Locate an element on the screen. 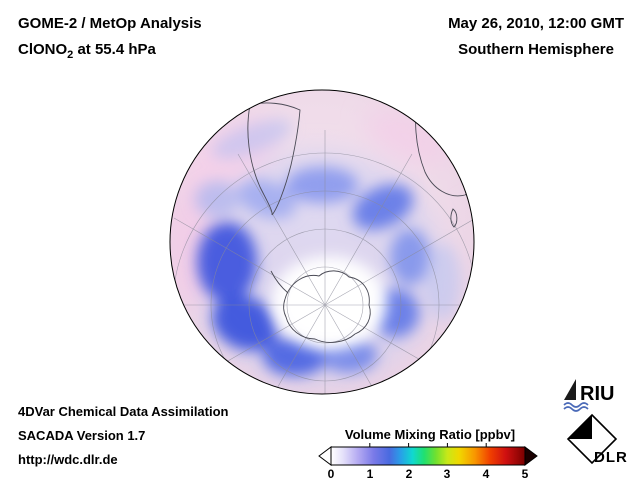 The width and height of the screenshot is (640, 481). colorbar-tick-1: 1 is located at coordinates (370, 474).